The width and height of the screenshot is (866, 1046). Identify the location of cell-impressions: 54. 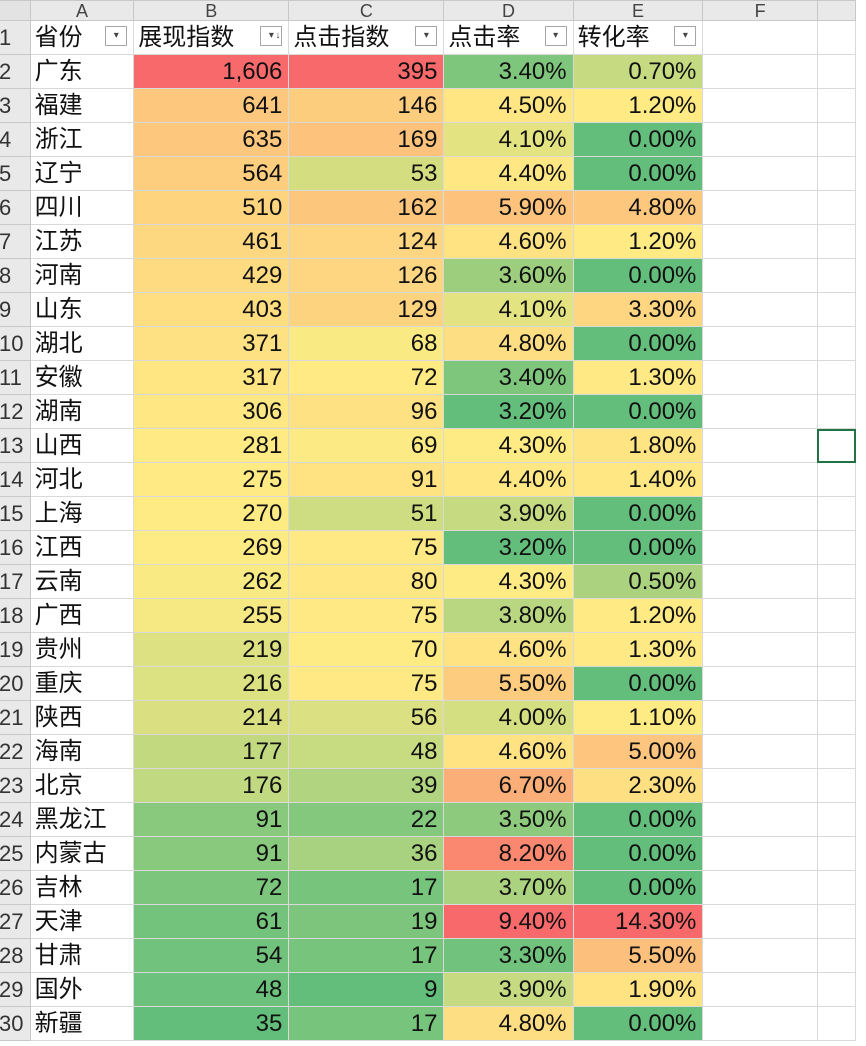
(211, 955).